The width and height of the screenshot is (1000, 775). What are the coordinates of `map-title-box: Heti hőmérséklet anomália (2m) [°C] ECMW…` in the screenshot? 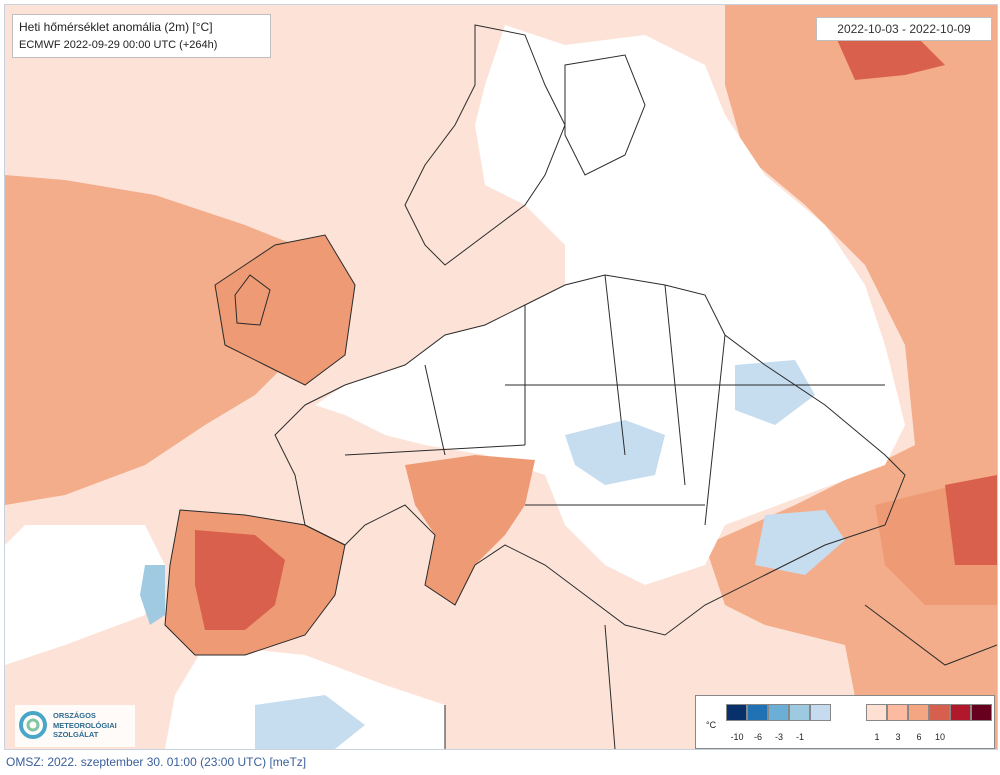 It's located at (141, 36).